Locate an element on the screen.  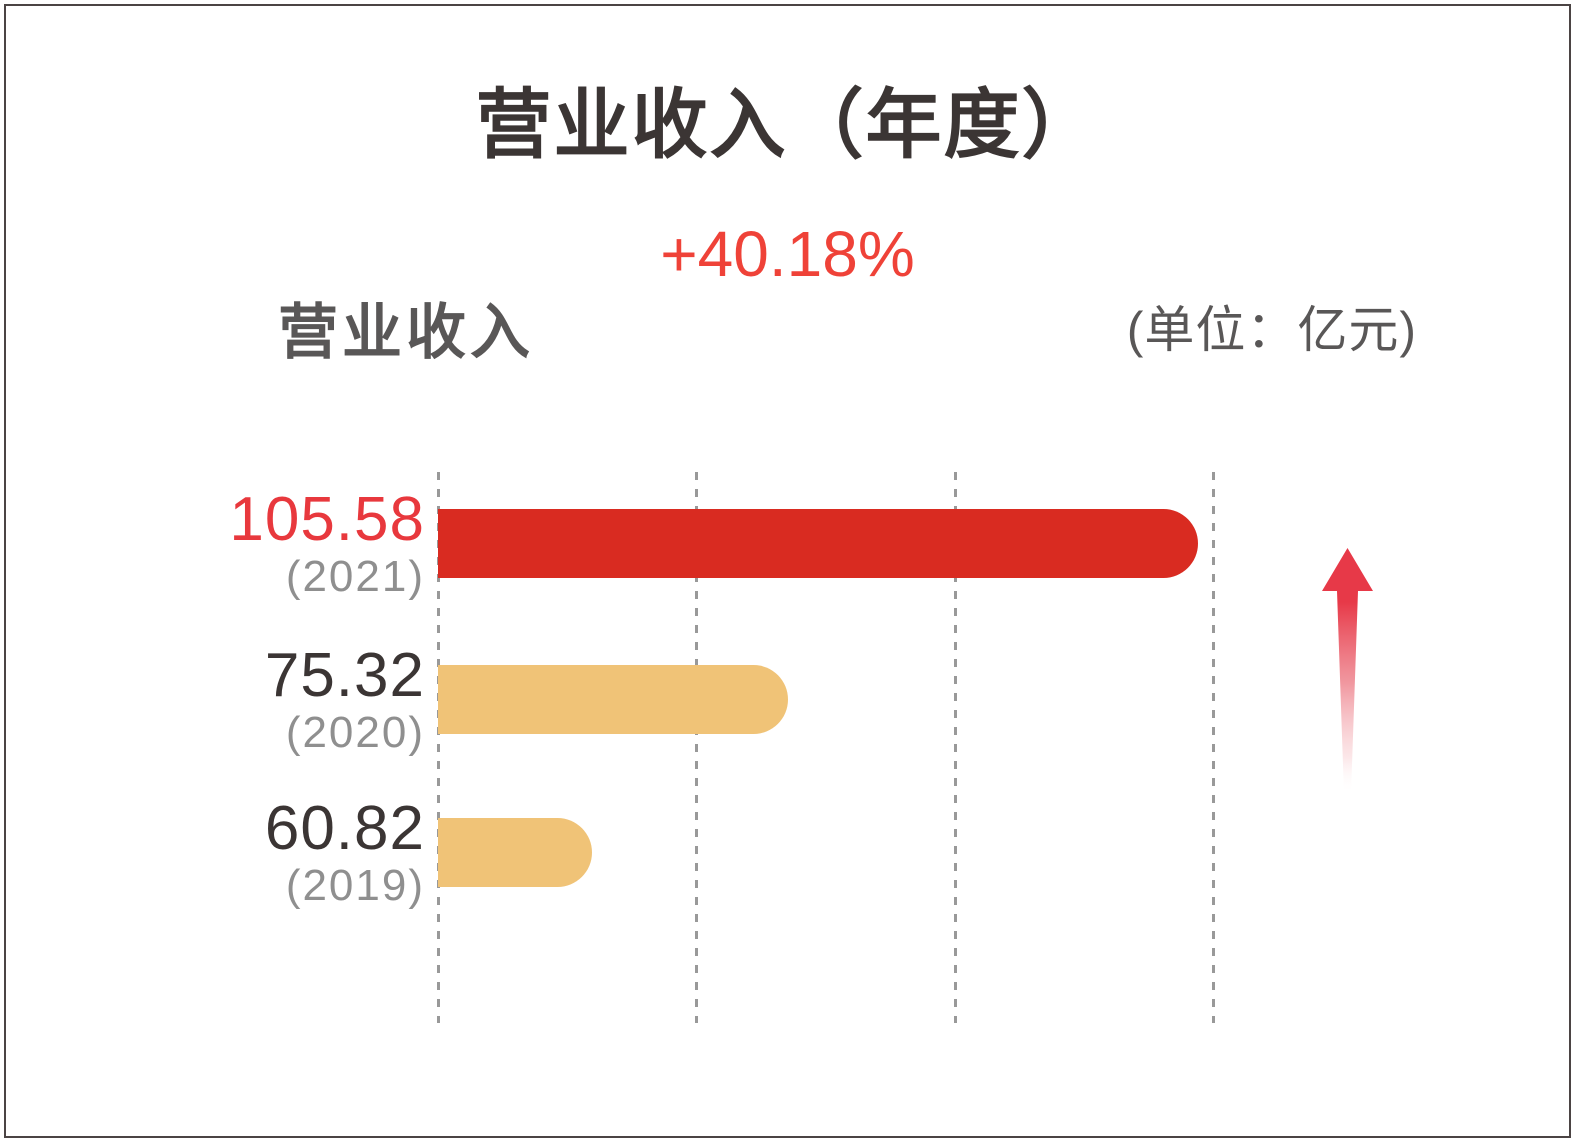
axis-left-label: 营业收入 is located at coordinates (406, 332).